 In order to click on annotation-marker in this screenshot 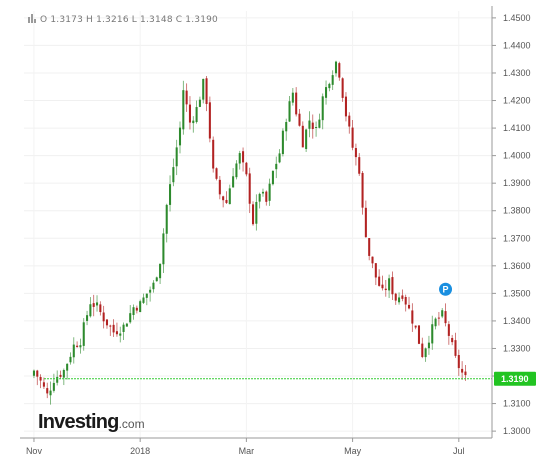, I will do `click(446, 289)`.